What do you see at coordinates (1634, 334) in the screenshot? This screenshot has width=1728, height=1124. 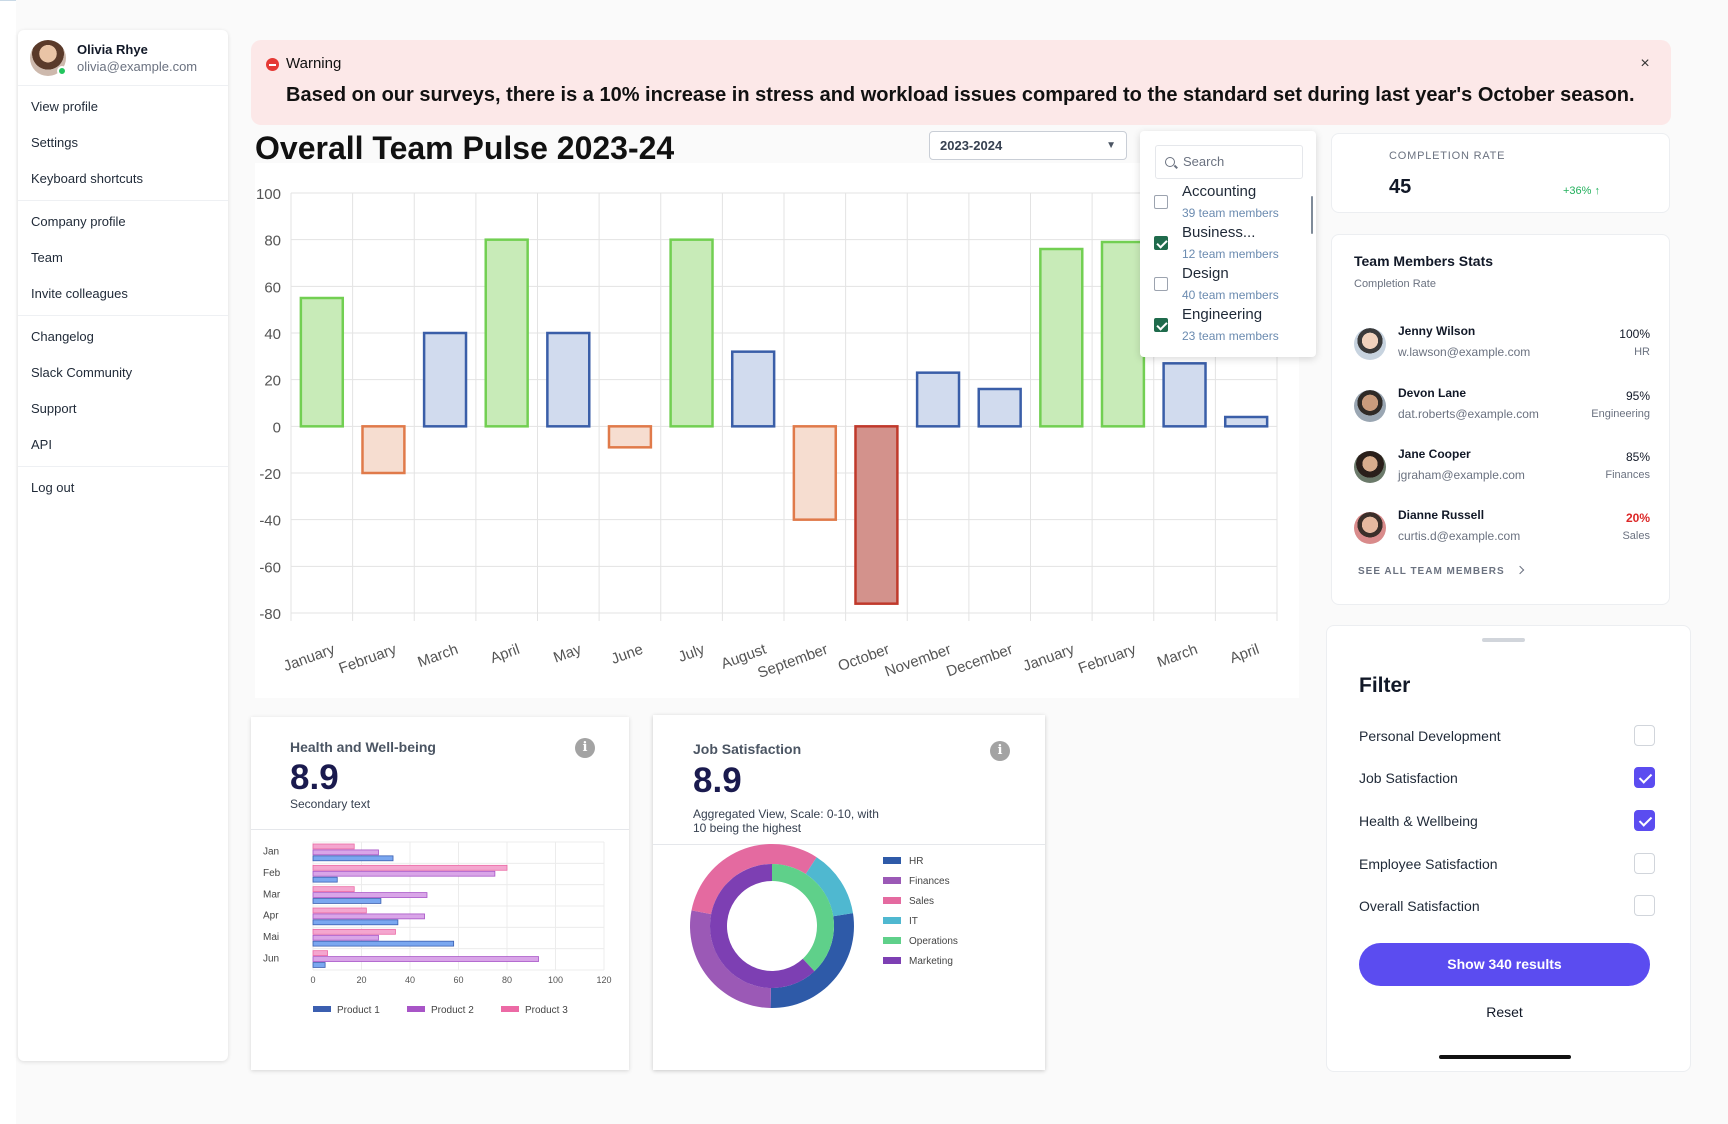 I see `member-completion: 100%` at bounding box center [1634, 334].